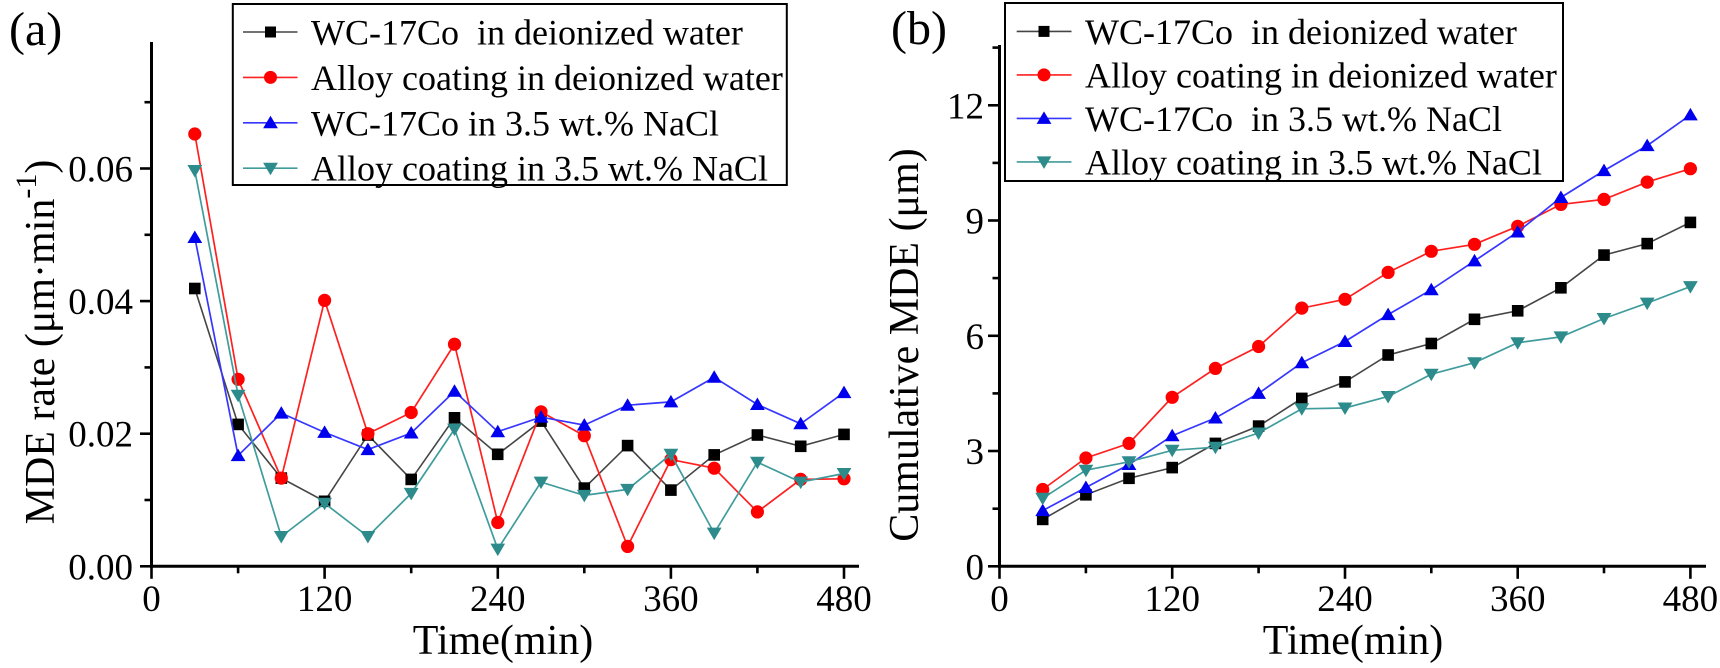 This screenshot has height=668, width=1720. Describe the element at coordinates (975, 222) in the screenshot. I see `svg-text: 9` at that location.